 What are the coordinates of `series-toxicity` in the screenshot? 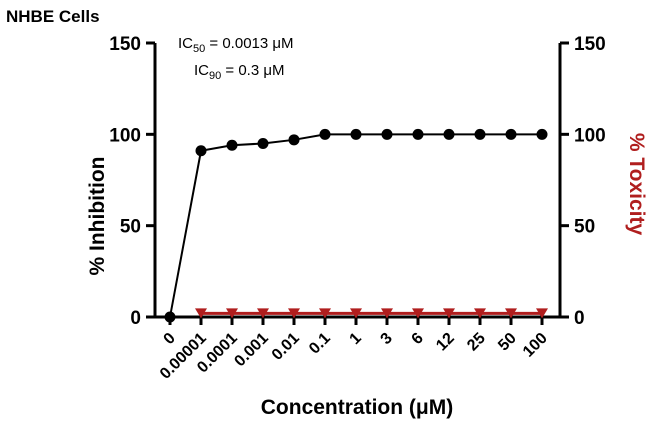 It's located at (371, 313).